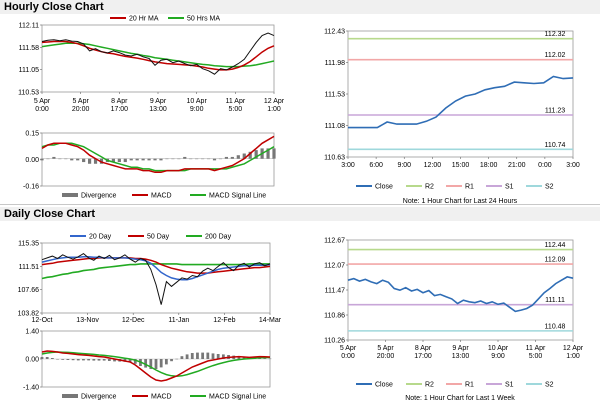 The width and height of the screenshot is (600, 413). Describe the element at coordinates (461, 352) in the screenshot. I see `daily-week-xtick-label: 9 Apr 13:00` at that location.